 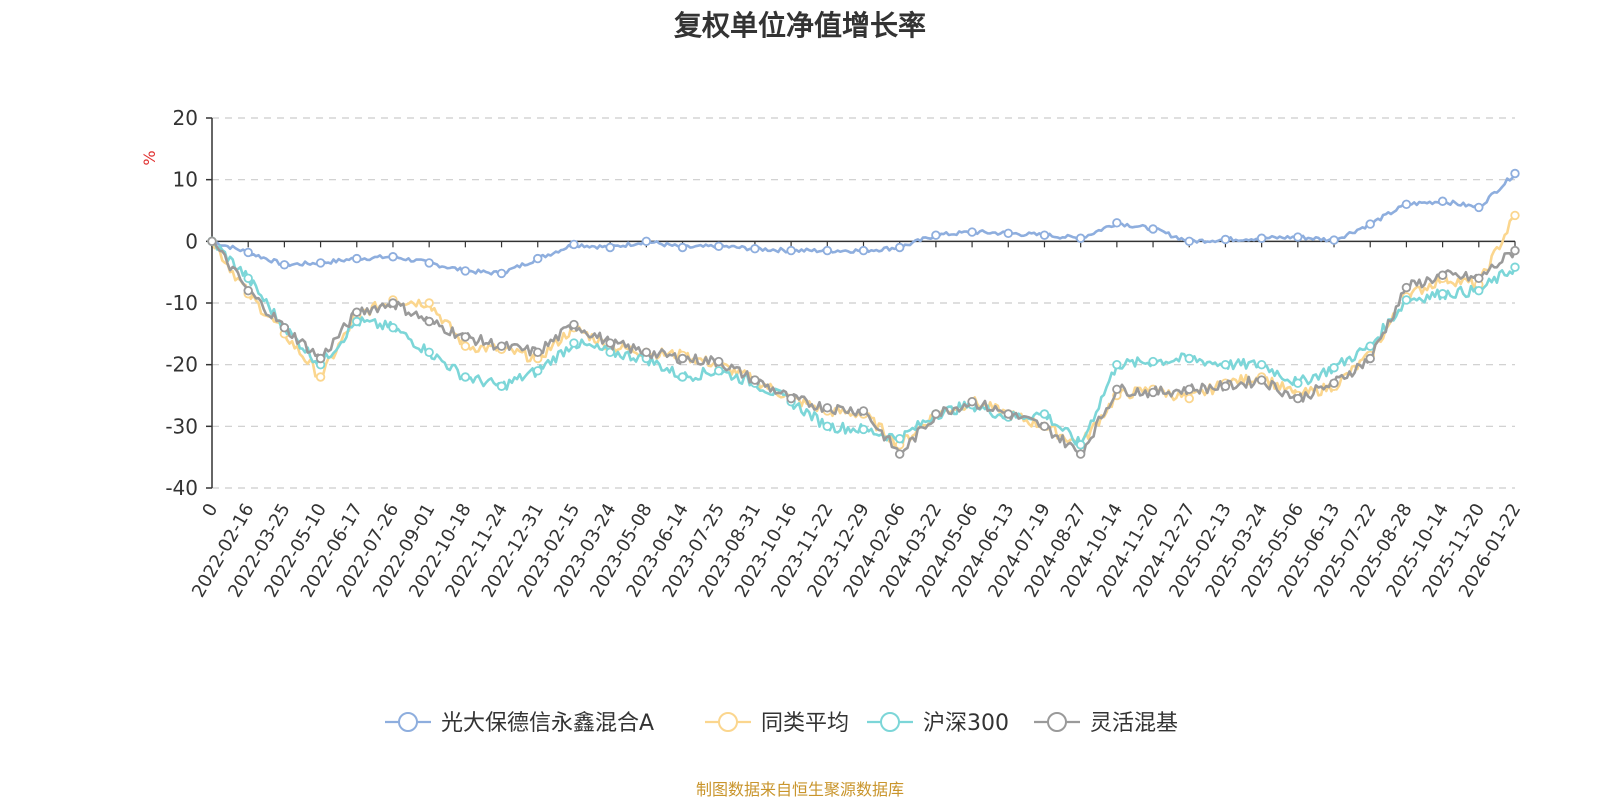 I want to click on legend-item: 光大保德信永鑫混合A, so click(x=519, y=723).